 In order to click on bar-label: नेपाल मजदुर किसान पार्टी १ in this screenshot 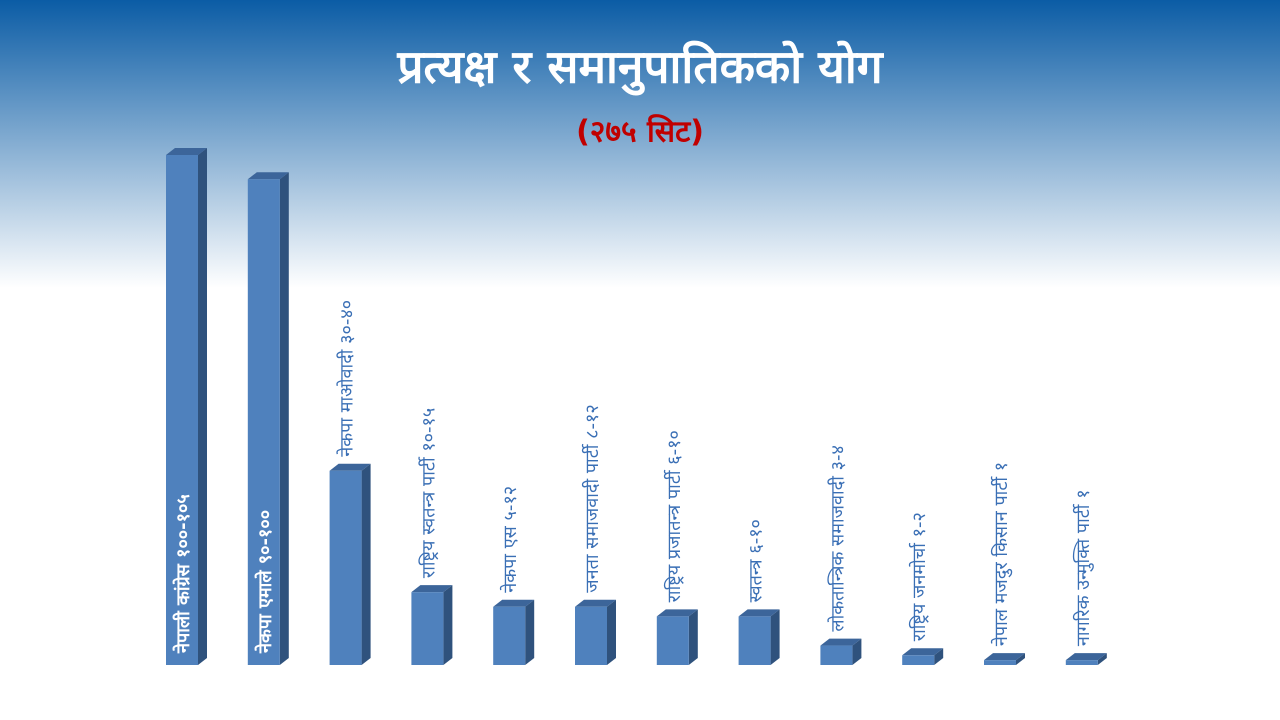, I will do `click(1001, 554)`.